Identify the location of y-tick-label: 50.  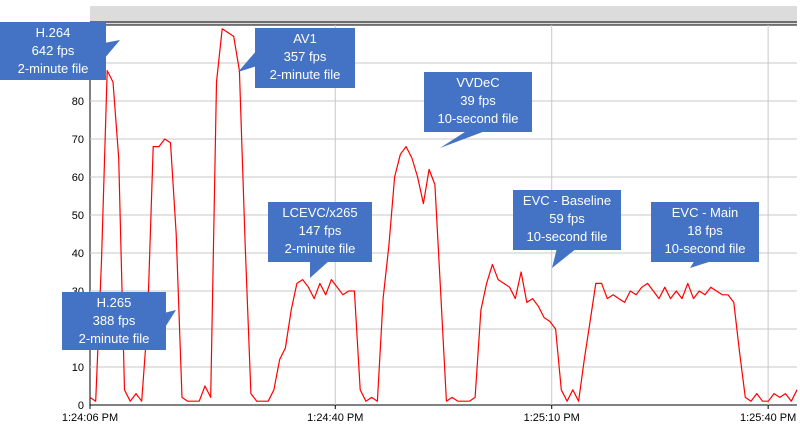
(78, 216).